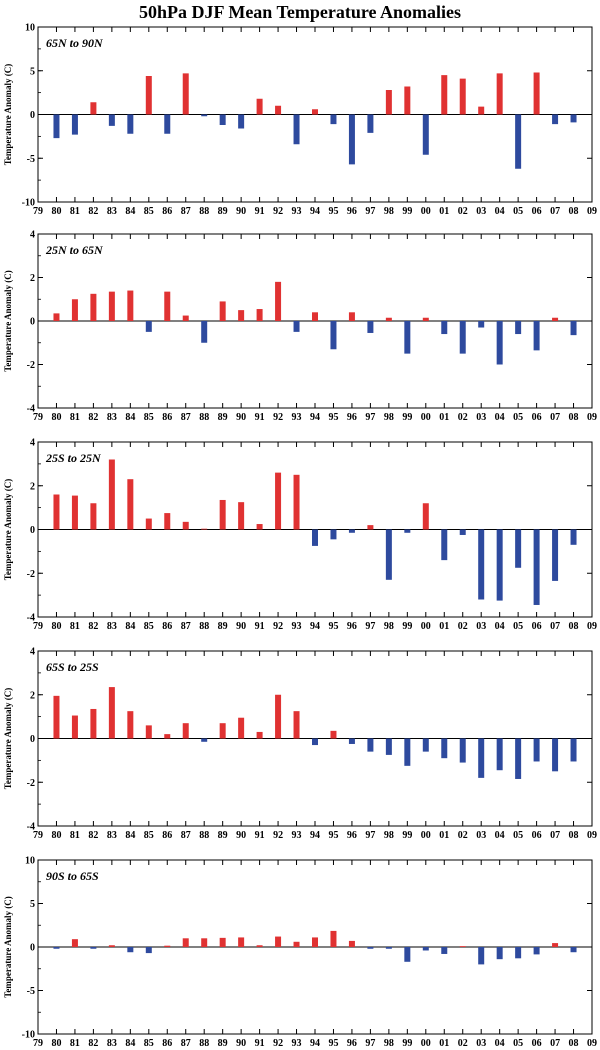 This screenshot has width=600, height=1050. I want to click on x-tick-label: 08, so click(574, 1043).